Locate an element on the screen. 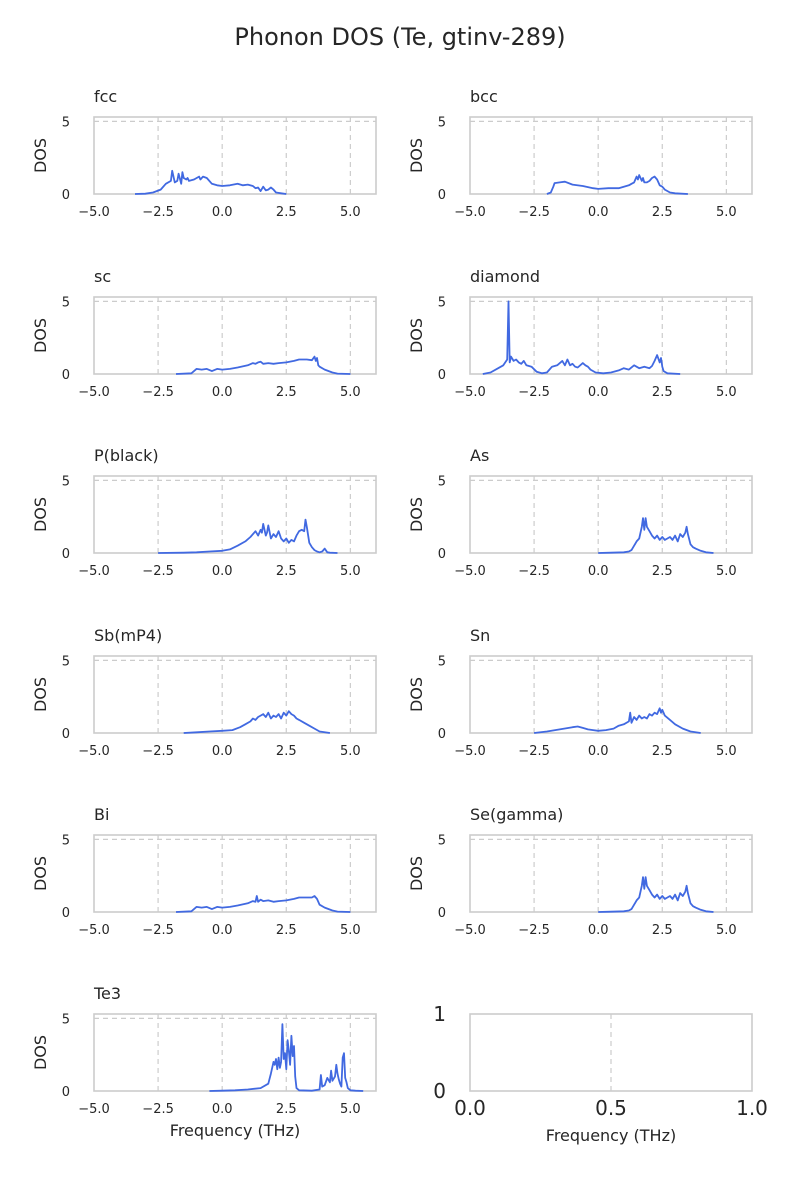  subplot-fcc: fcc −5.0 −2.5 0.0 2.5 5.0 0 5 DOS is located at coordinates (204, 153).